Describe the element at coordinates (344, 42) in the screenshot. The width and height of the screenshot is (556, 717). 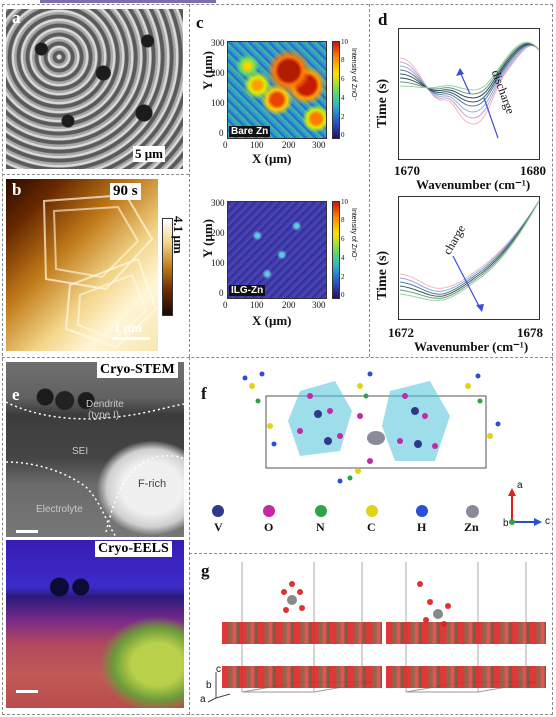
I see `c-top-cbtick-0: 10` at that location.